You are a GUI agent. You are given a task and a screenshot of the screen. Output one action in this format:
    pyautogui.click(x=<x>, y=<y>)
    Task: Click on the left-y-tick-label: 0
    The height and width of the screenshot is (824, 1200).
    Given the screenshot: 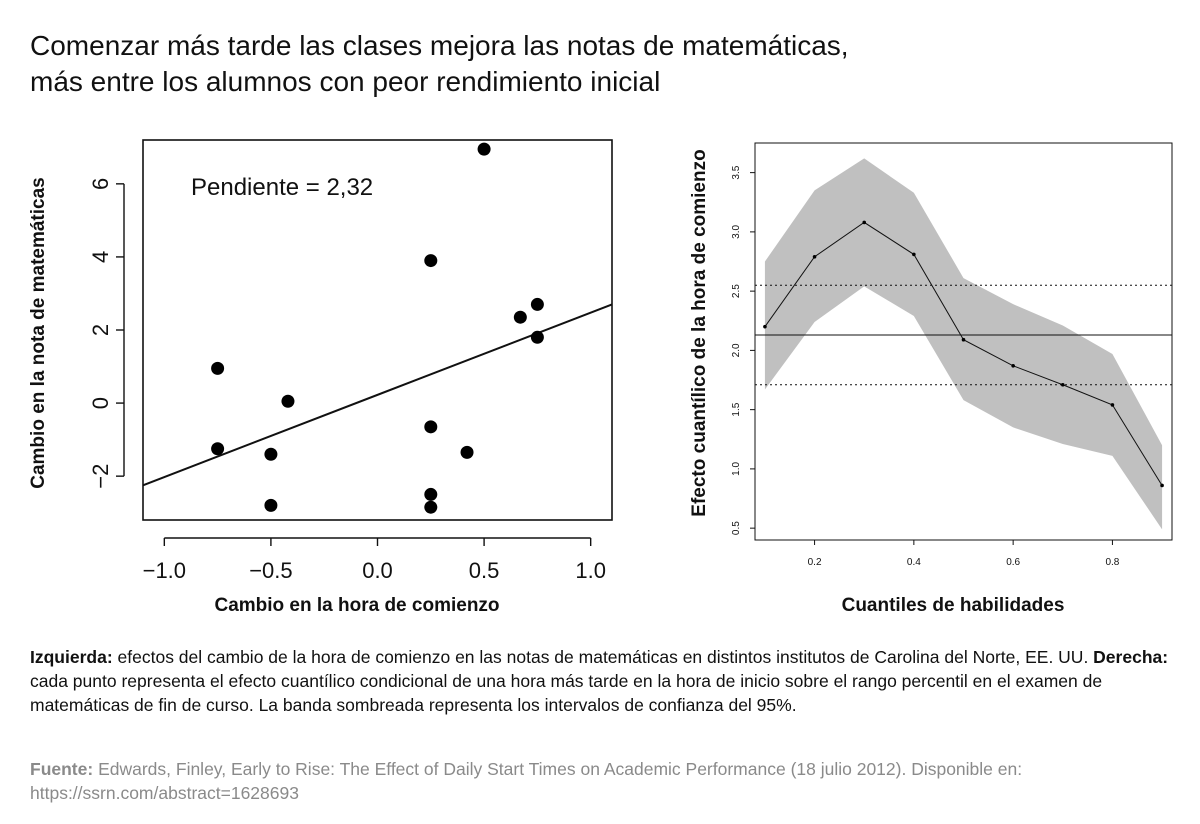 What is the action you would take?
    pyautogui.click(x=100, y=403)
    